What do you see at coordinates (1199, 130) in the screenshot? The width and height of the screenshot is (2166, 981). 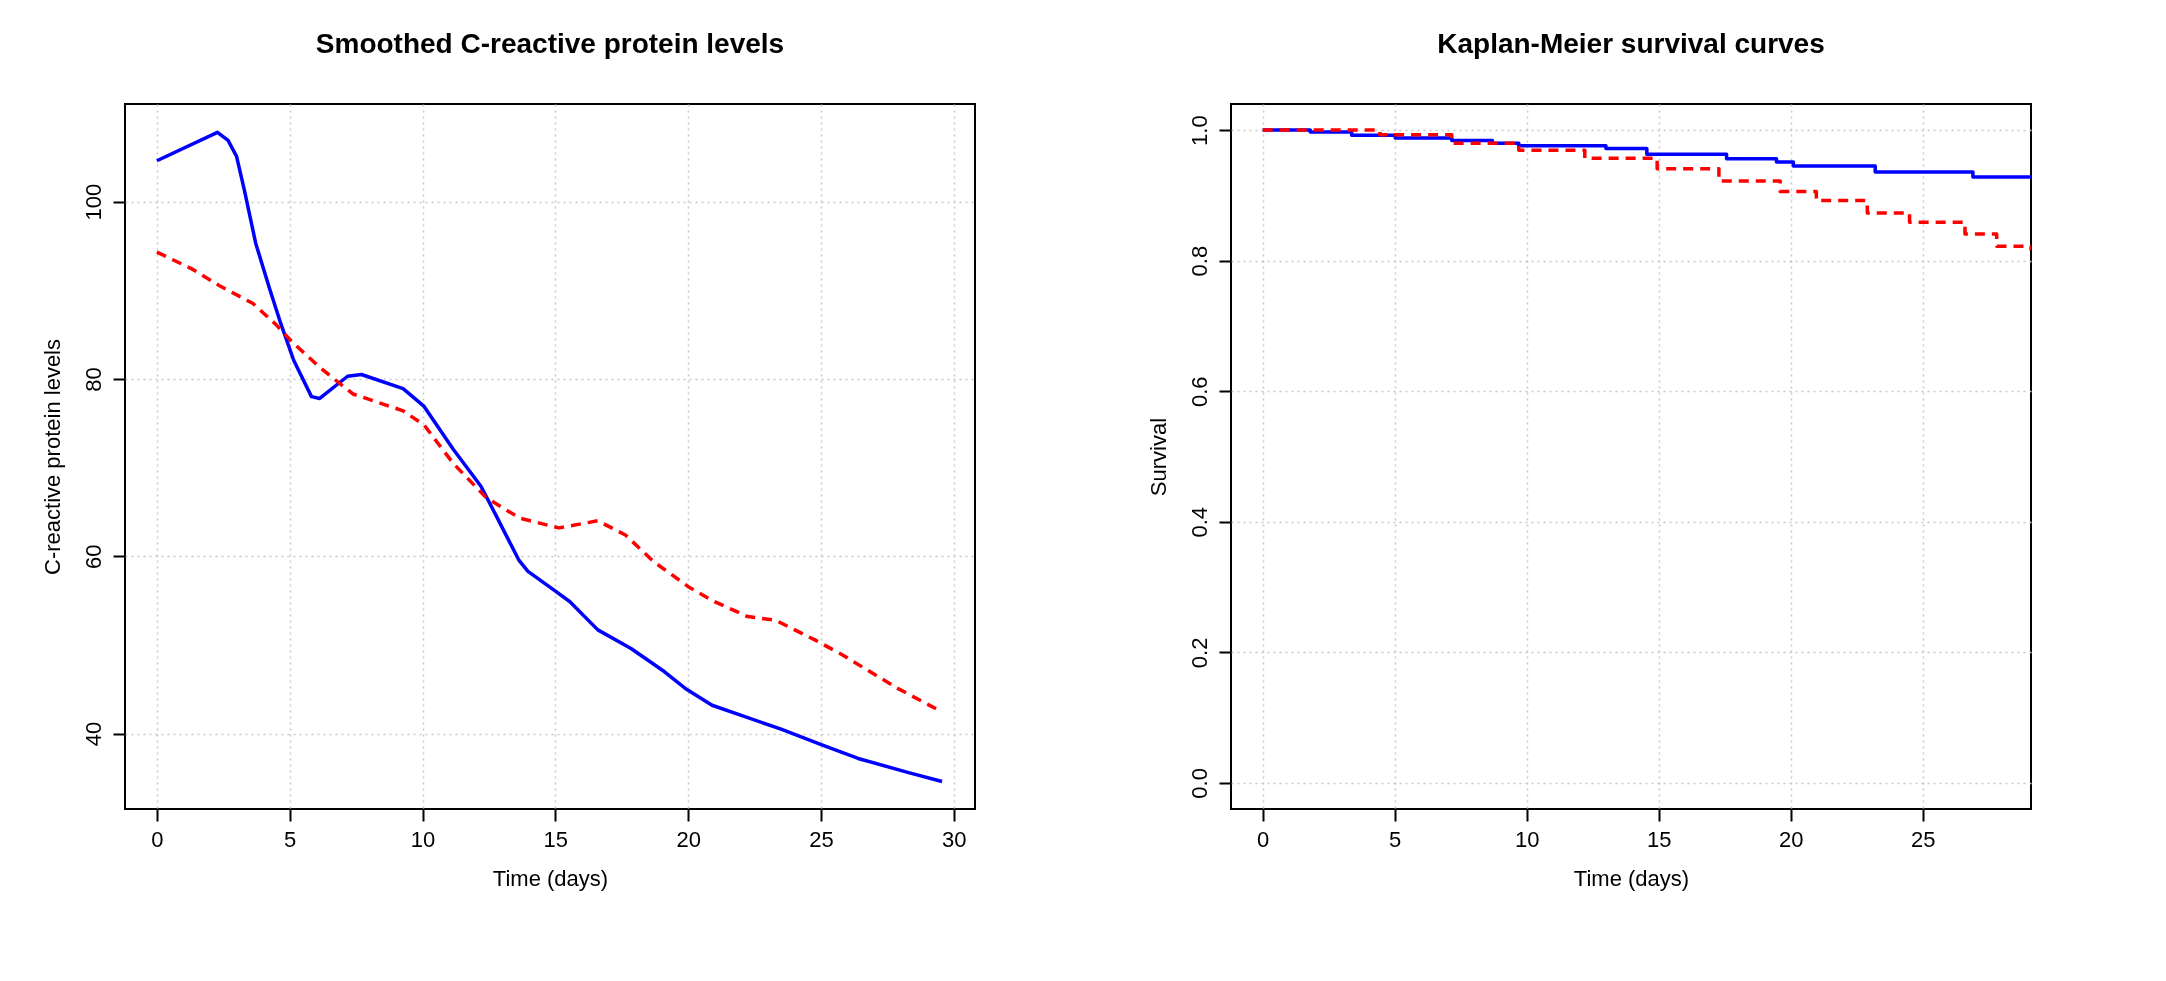 I see `y-tick-label: 1.0` at bounding box center [1199, 130].